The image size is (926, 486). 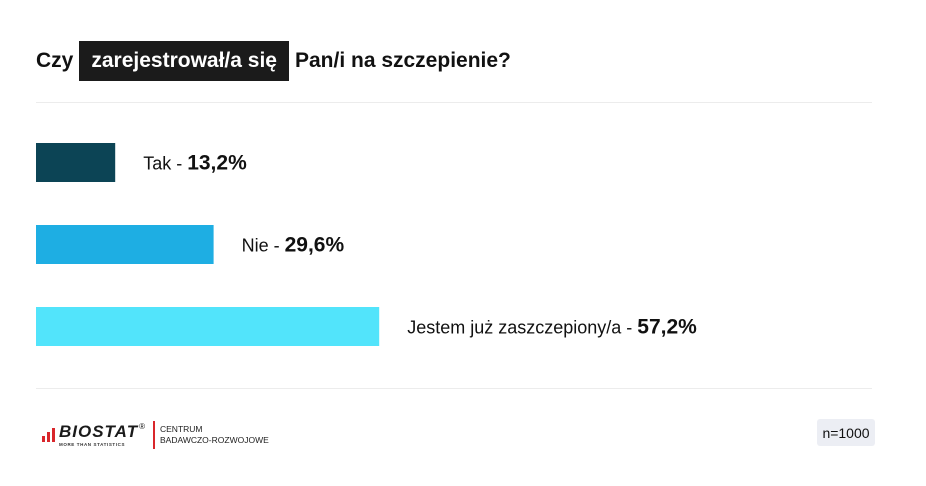 I want to click on title-prefix: Czy, so click(x=55, y=60).